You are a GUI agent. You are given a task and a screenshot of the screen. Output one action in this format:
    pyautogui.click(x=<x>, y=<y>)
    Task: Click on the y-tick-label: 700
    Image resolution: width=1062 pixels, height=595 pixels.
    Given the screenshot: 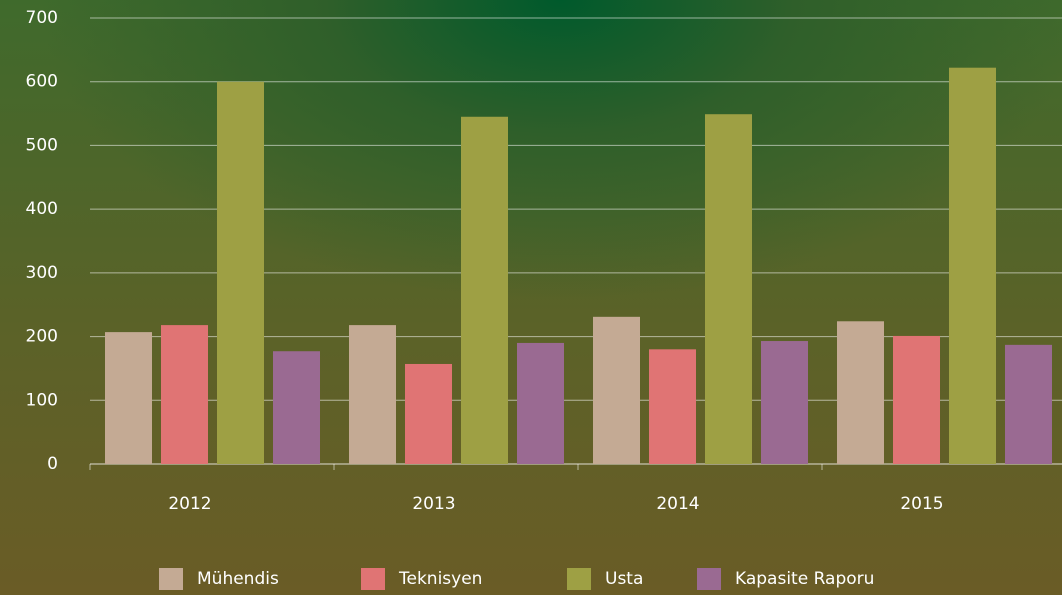 What is the action you would take?
    pyautogui.click(x=42, y=18)
    